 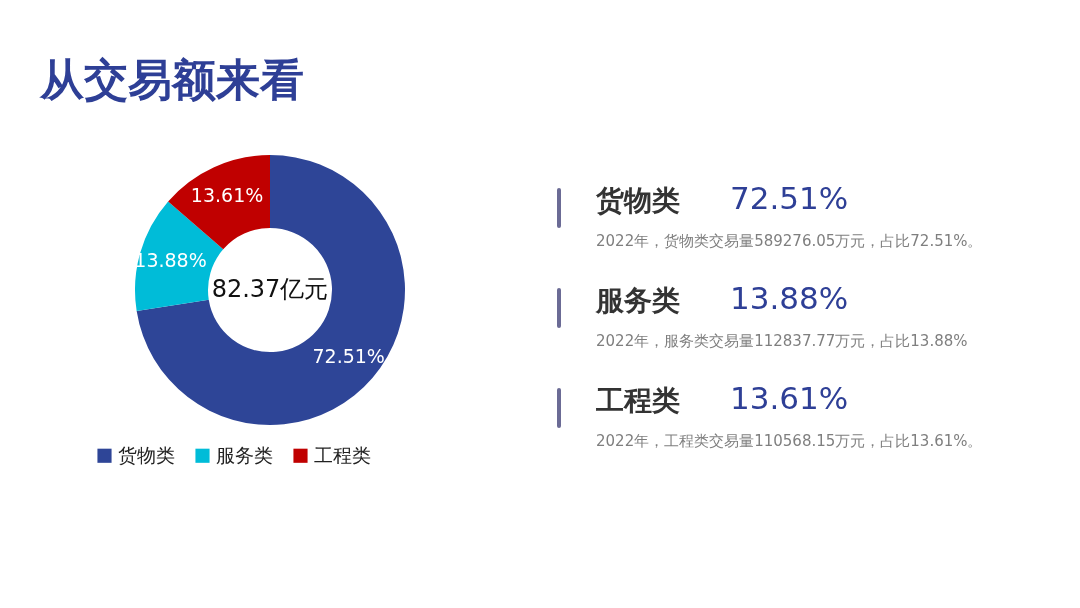 What do you see at coordinates (782, 341) in the screenshot?
I see `text: 2022年，服务类交易量112837.77万元，占比13.88%` at bounding box center [782, 341].